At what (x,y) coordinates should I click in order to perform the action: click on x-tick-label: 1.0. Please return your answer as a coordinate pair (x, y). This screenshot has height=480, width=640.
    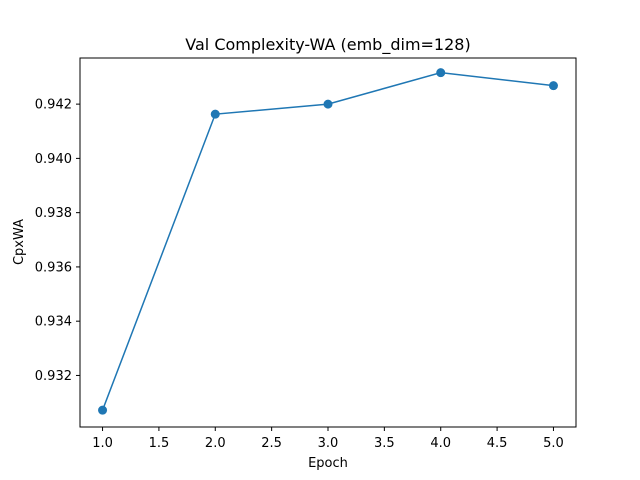
    Looking at the image, I should click on (102, 443).